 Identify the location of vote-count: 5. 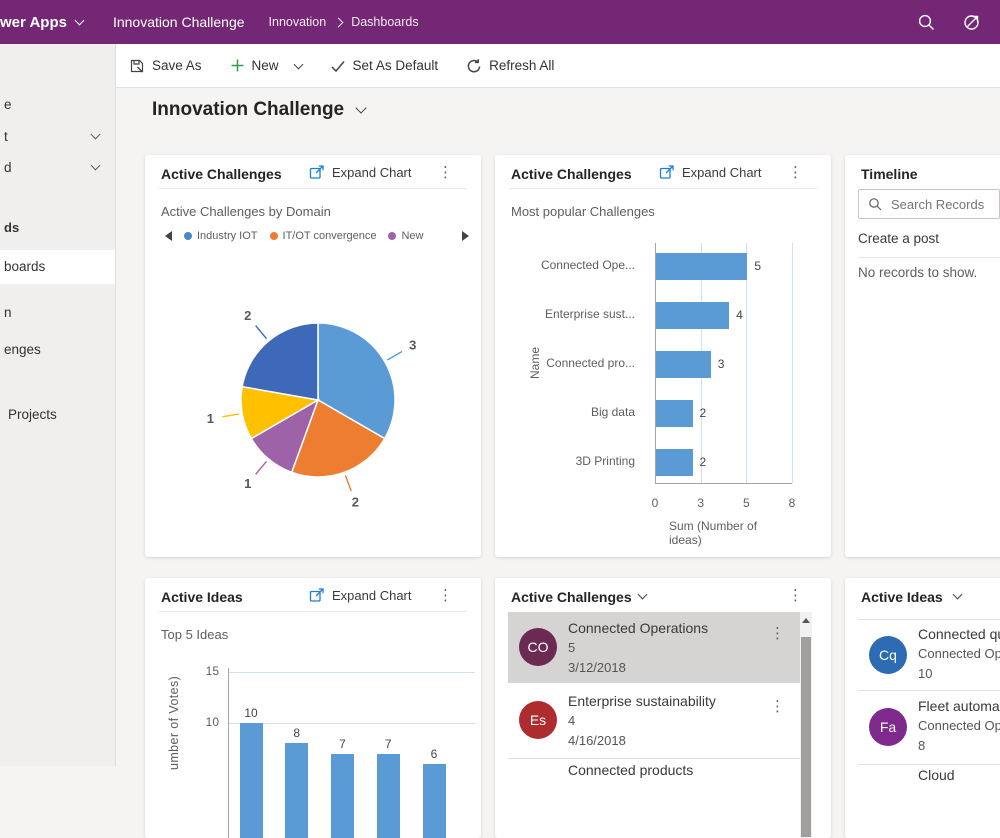
(572, 647).